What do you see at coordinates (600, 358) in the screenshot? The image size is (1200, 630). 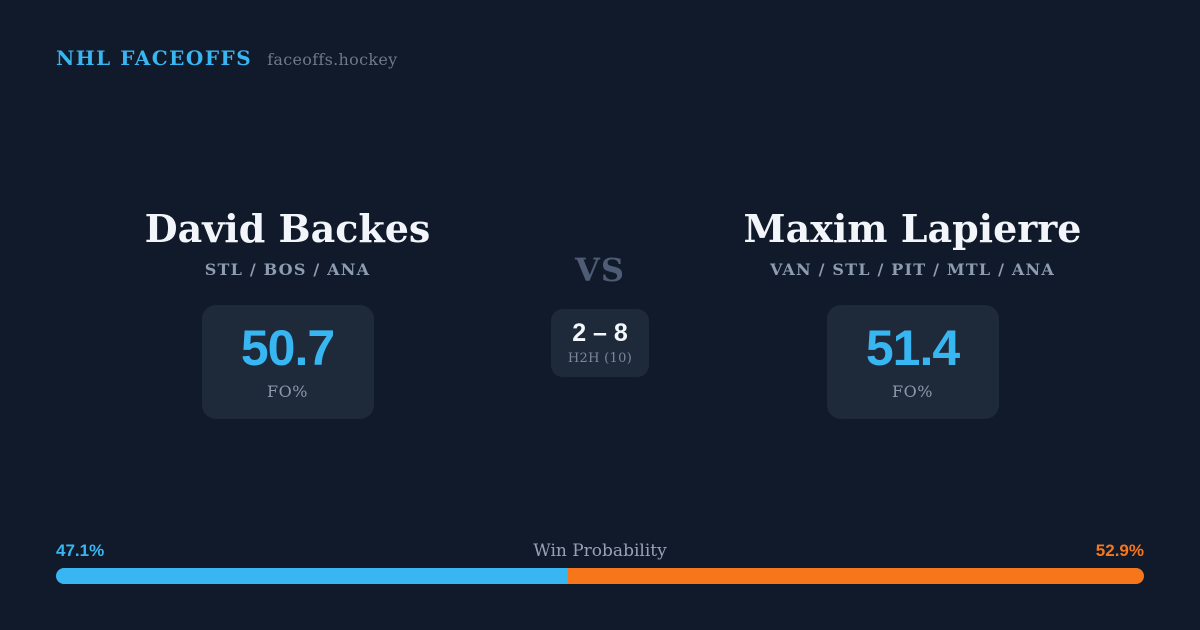 I see `head-to-head-label: H2H (10)` at bounding box center [600, 358].